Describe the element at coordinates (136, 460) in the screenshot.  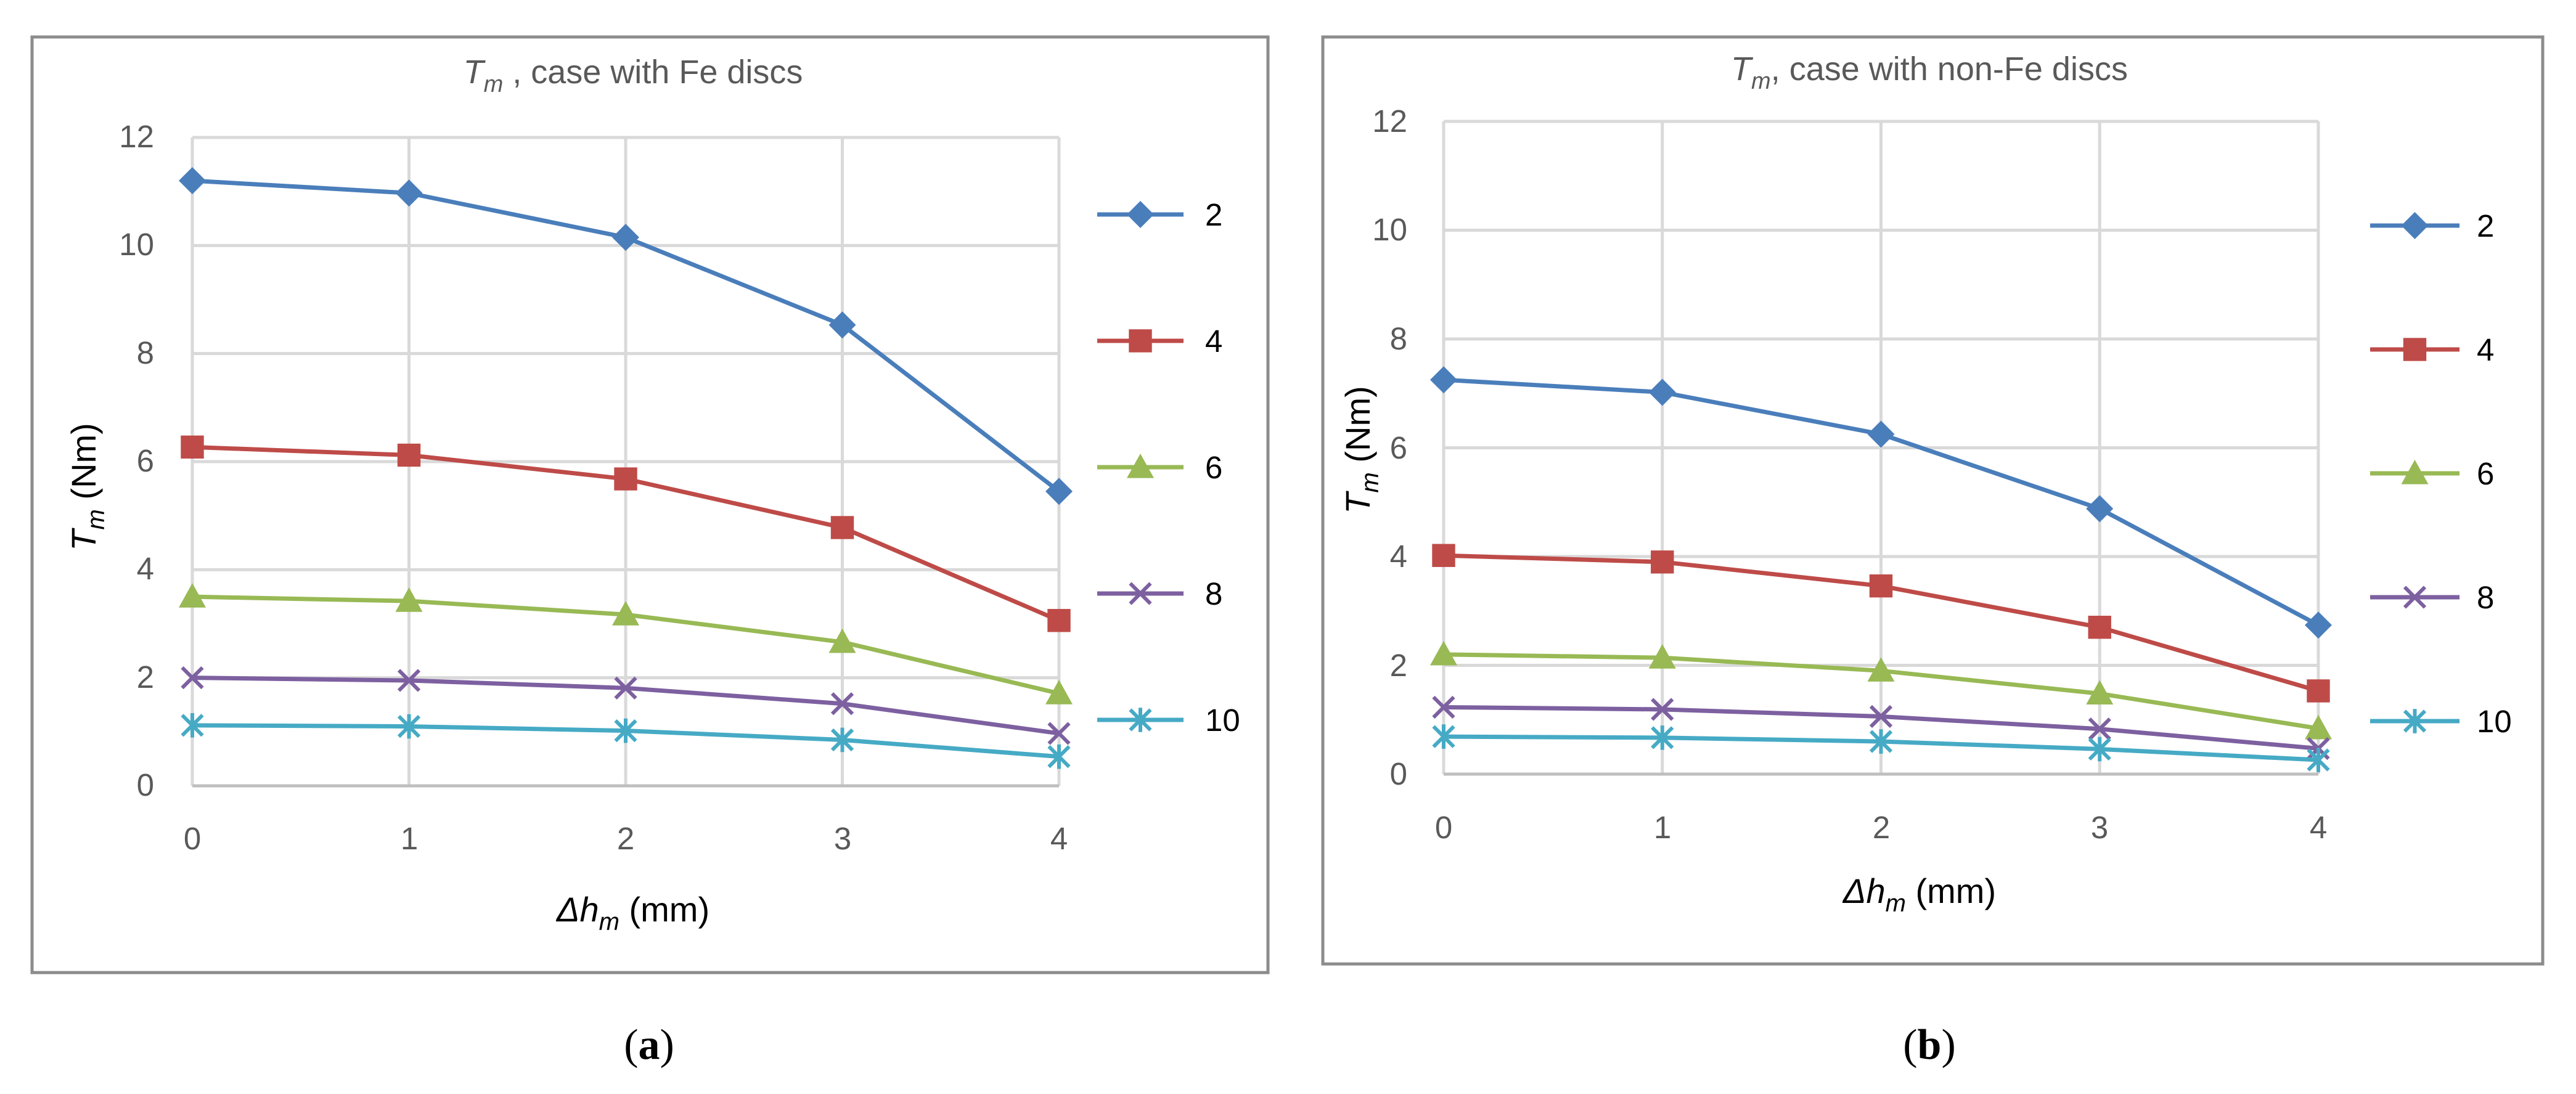
I see `chart-a-y-ticks: 0 2 4 6 8 10 12` at that location.